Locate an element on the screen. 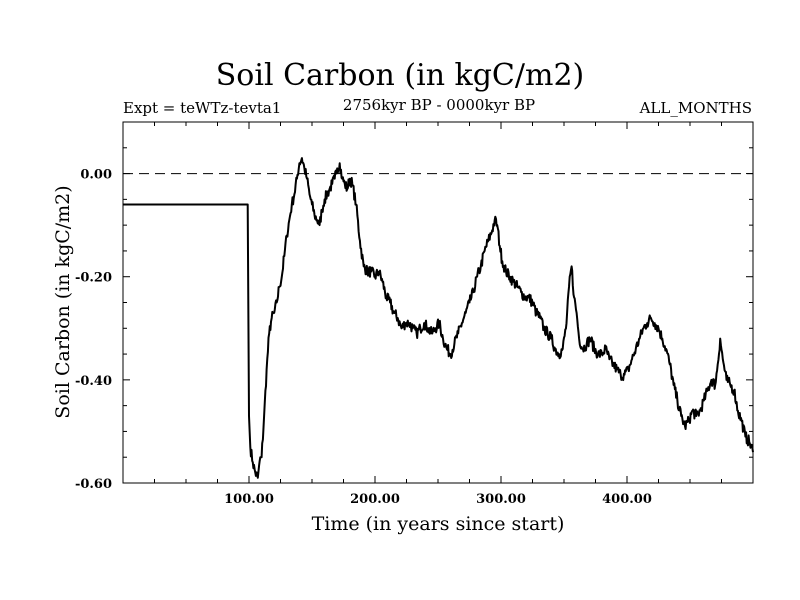 Image resolution: width=800 pixels, height=600 pixels. y-axis-label: Soil Carbon (in kgC/m2) is located at coordinates (63, 302).